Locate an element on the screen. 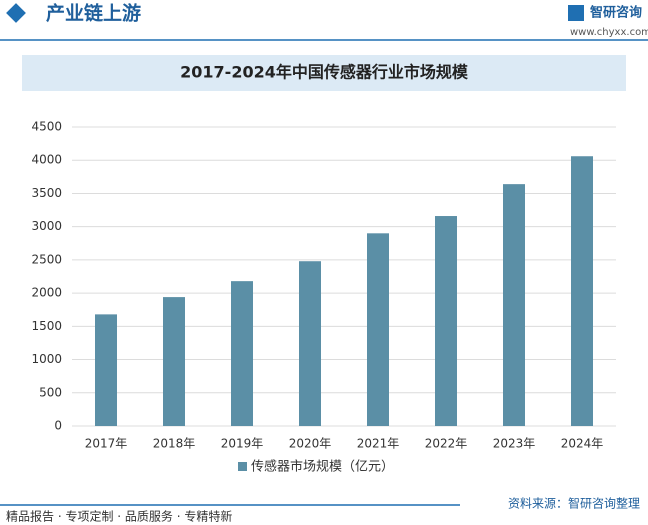  y-tick-label: 1500 is located at coordinates (46, 326).